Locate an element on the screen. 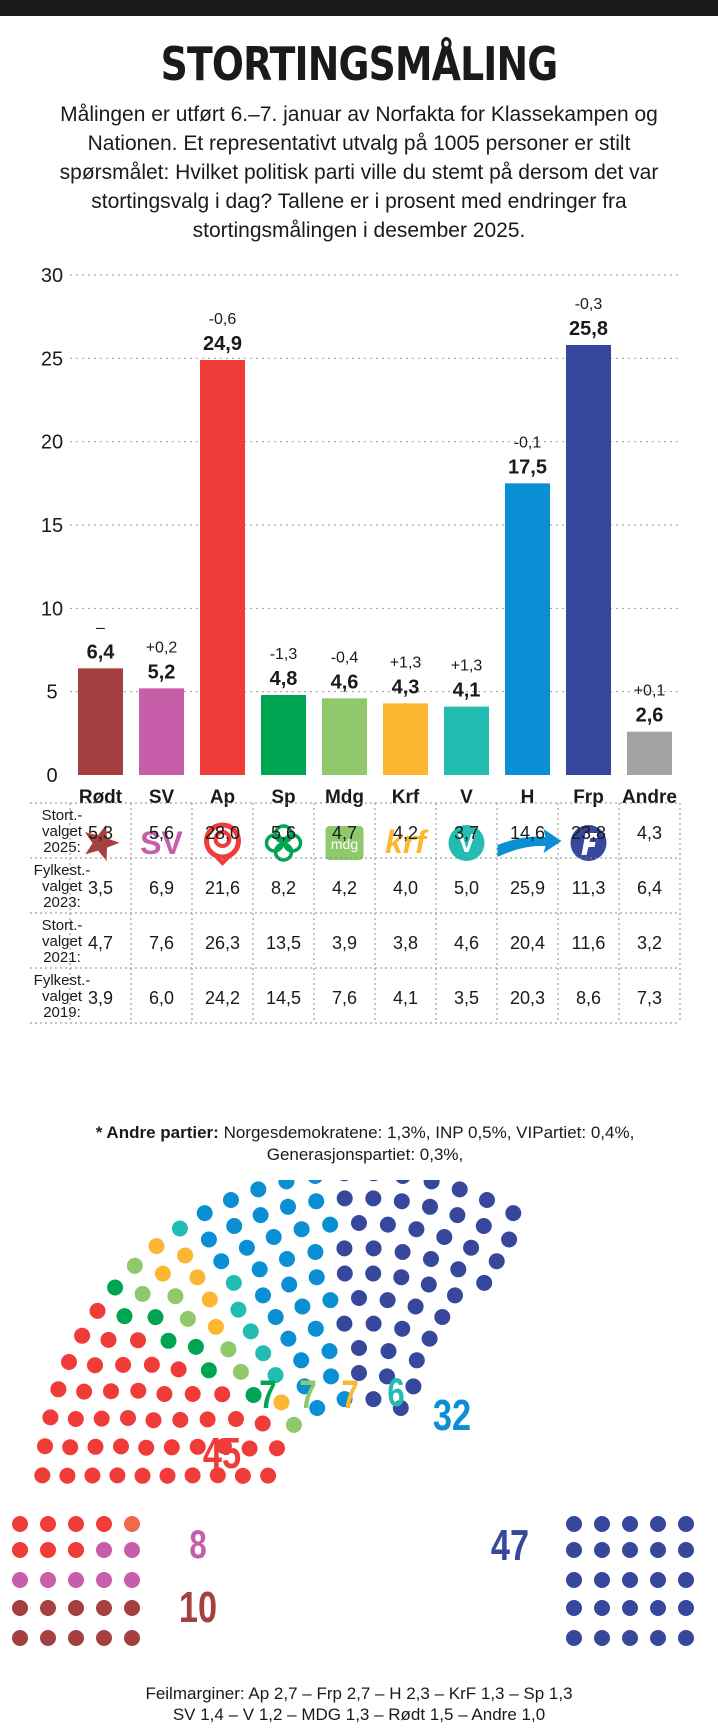  x-tick-label: Krf is located at coordinates (406, 797).